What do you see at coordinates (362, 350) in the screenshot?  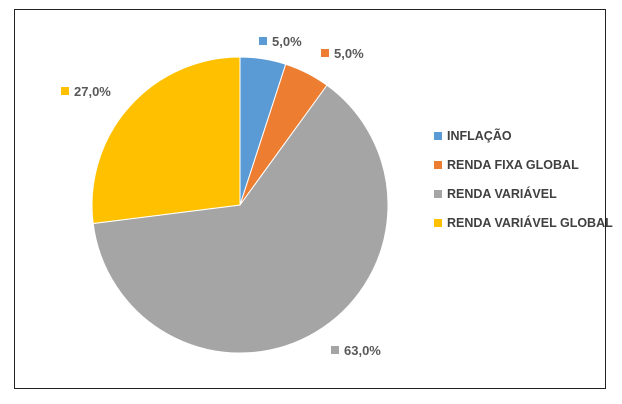 I see `data-label-3: 63,0%` at bounding box center [362, 350].